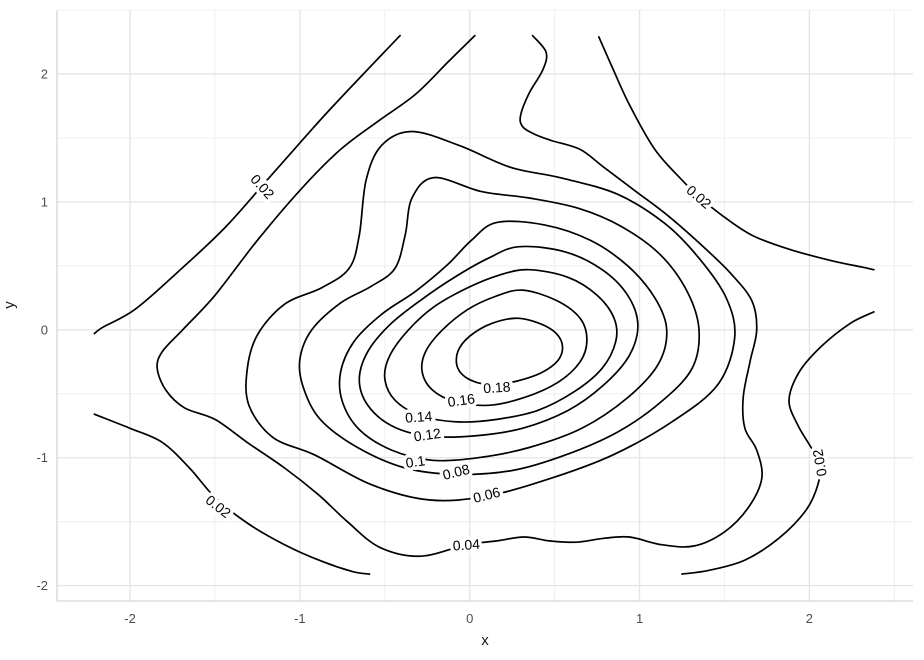 The width and height of the screenshot is (924, 660). I want to click on contour-label-0.04: 0.04, so click(466, 545).